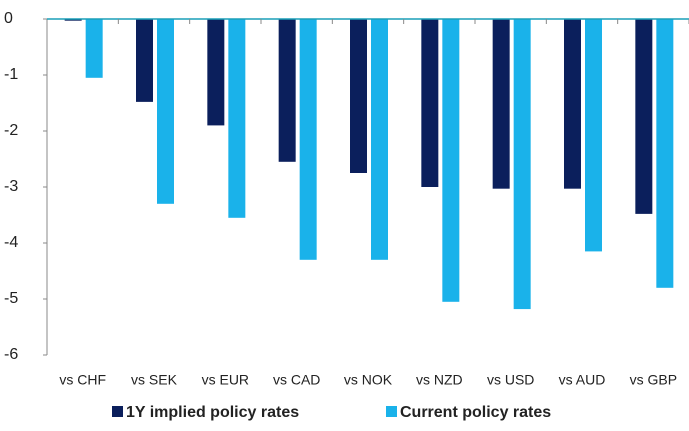  Describe the element at coordinates (653, 380) in the screenshot. I see `x-tick-label: vs GBP` at that location.